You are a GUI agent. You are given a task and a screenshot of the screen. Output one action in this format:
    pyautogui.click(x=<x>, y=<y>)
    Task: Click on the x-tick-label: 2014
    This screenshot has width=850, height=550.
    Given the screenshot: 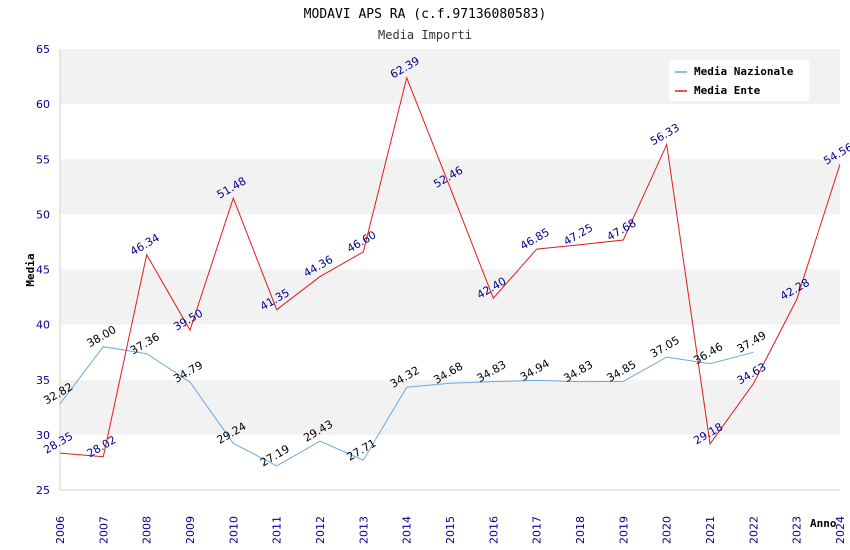 What is the action you would take?
    pyautogui.click(x=407, y=530)
    